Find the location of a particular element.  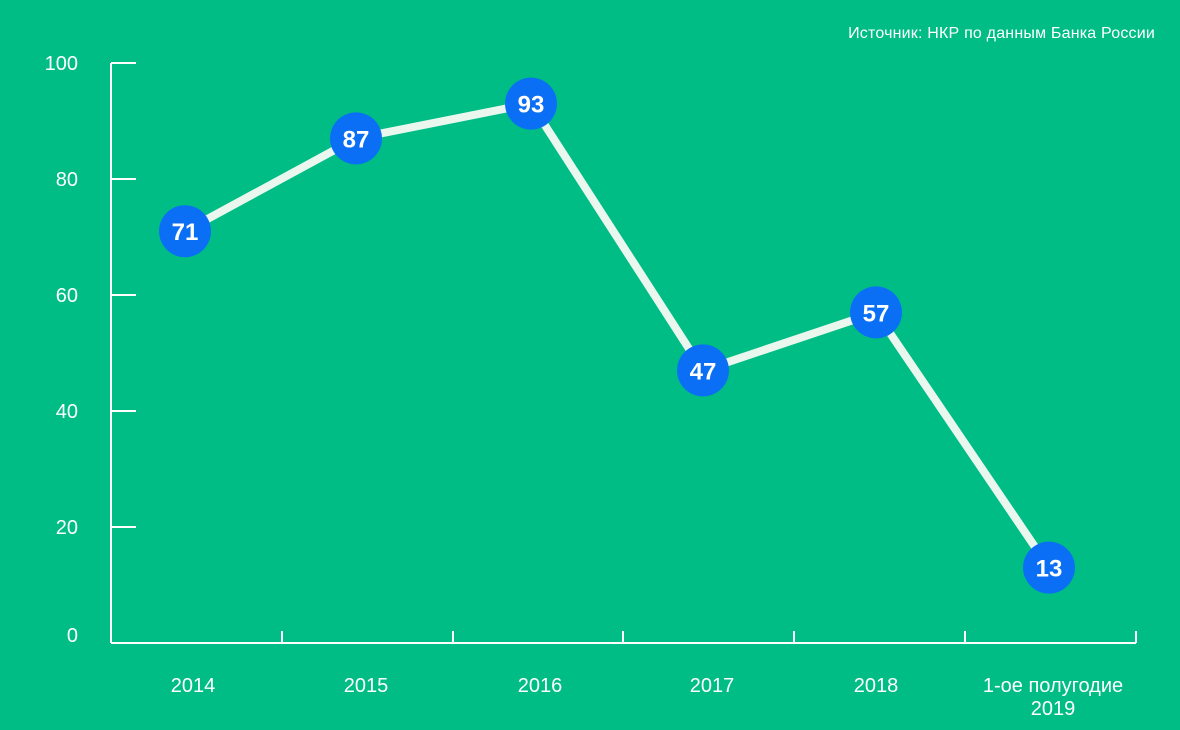

x-tick-label-line: 2015 is located at coordinates (366, 686).